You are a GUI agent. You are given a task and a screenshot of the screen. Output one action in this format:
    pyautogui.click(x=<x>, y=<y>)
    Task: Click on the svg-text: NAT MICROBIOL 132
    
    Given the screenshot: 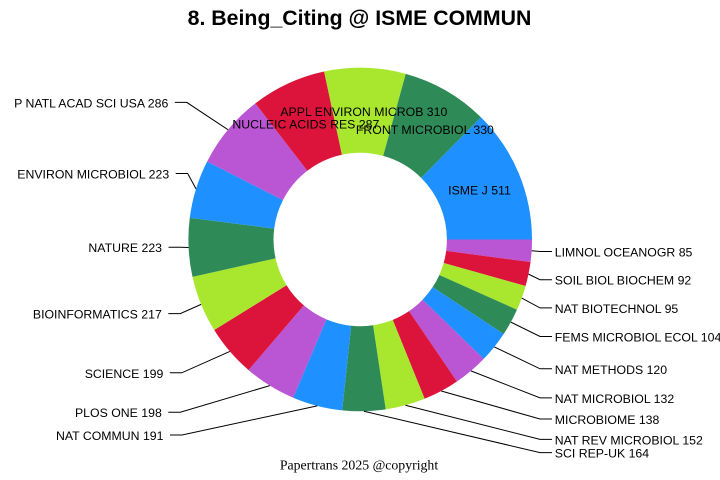 What is the action you would take?
    pyautogui.click(x=615, y=399)
    